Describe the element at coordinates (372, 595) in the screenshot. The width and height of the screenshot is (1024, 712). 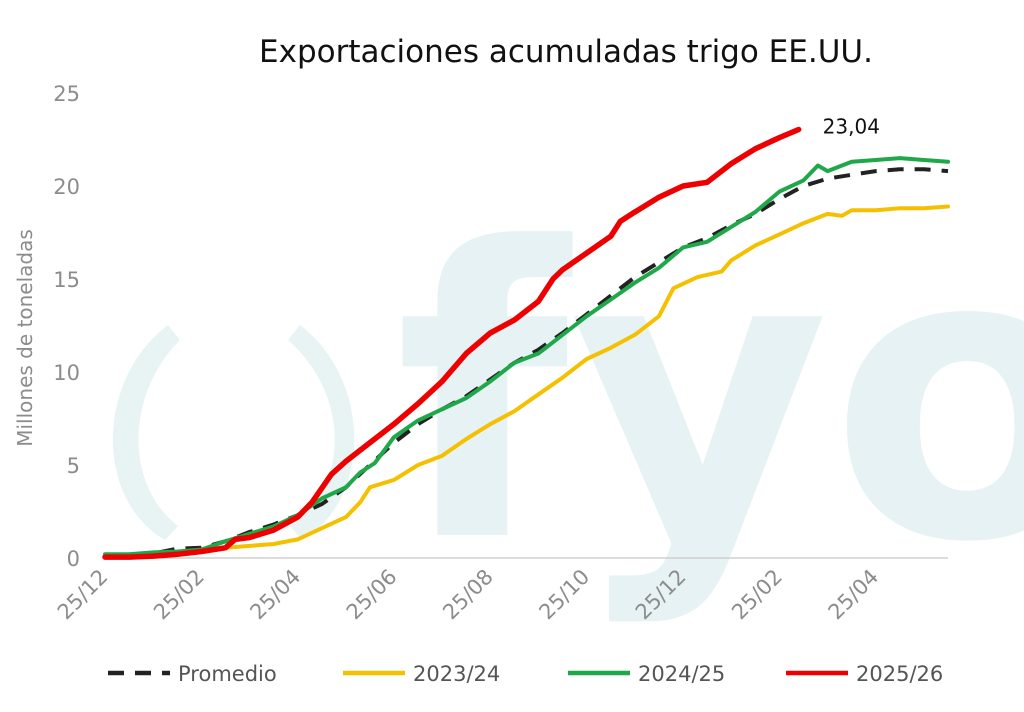
I see `x-tick-label: 25/06` at that location.